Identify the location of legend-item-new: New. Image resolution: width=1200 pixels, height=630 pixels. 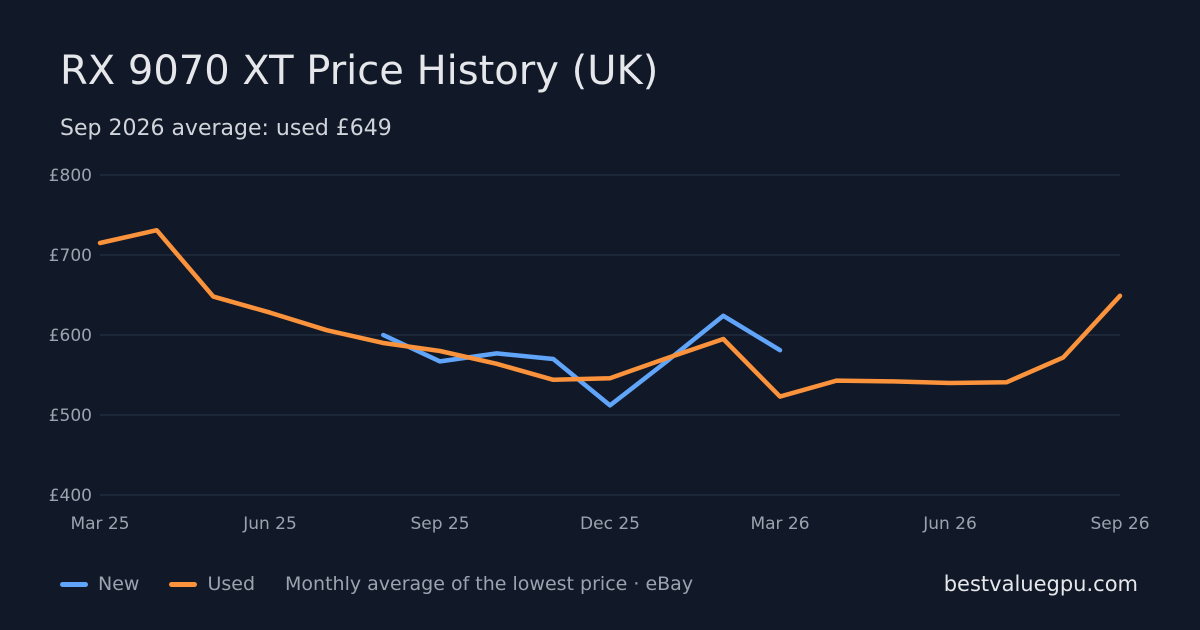
(99, 584).